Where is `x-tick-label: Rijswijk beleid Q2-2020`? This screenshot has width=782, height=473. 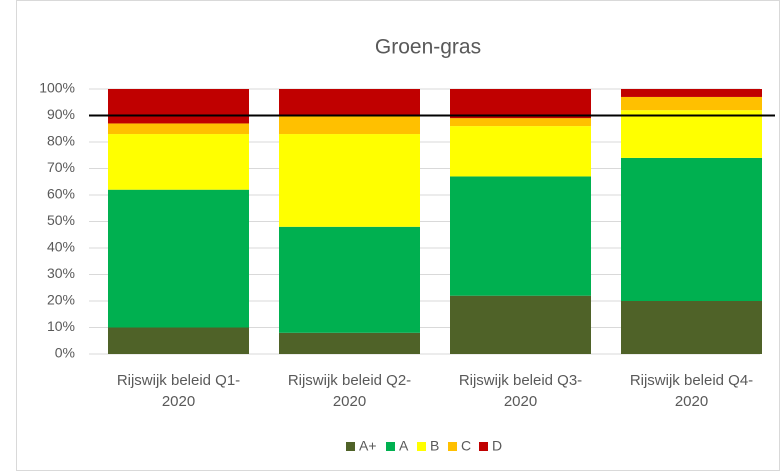 x-tick-label: Rijswijk beleid Q2-2020 is located at coordinates (349, 391).